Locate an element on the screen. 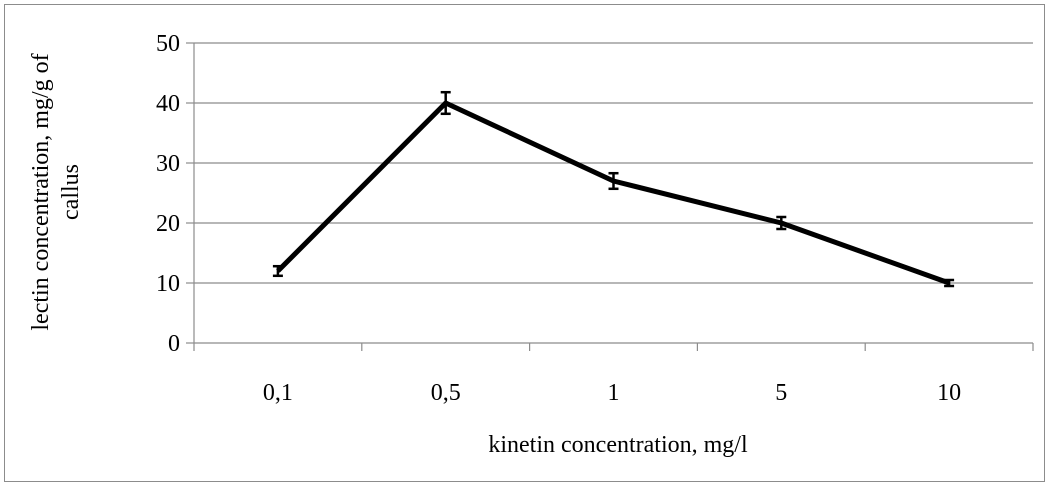 The width and height of the screenshot is (1051, 488). x-tick-label: 0,1 is located at coordinates (278, 393).